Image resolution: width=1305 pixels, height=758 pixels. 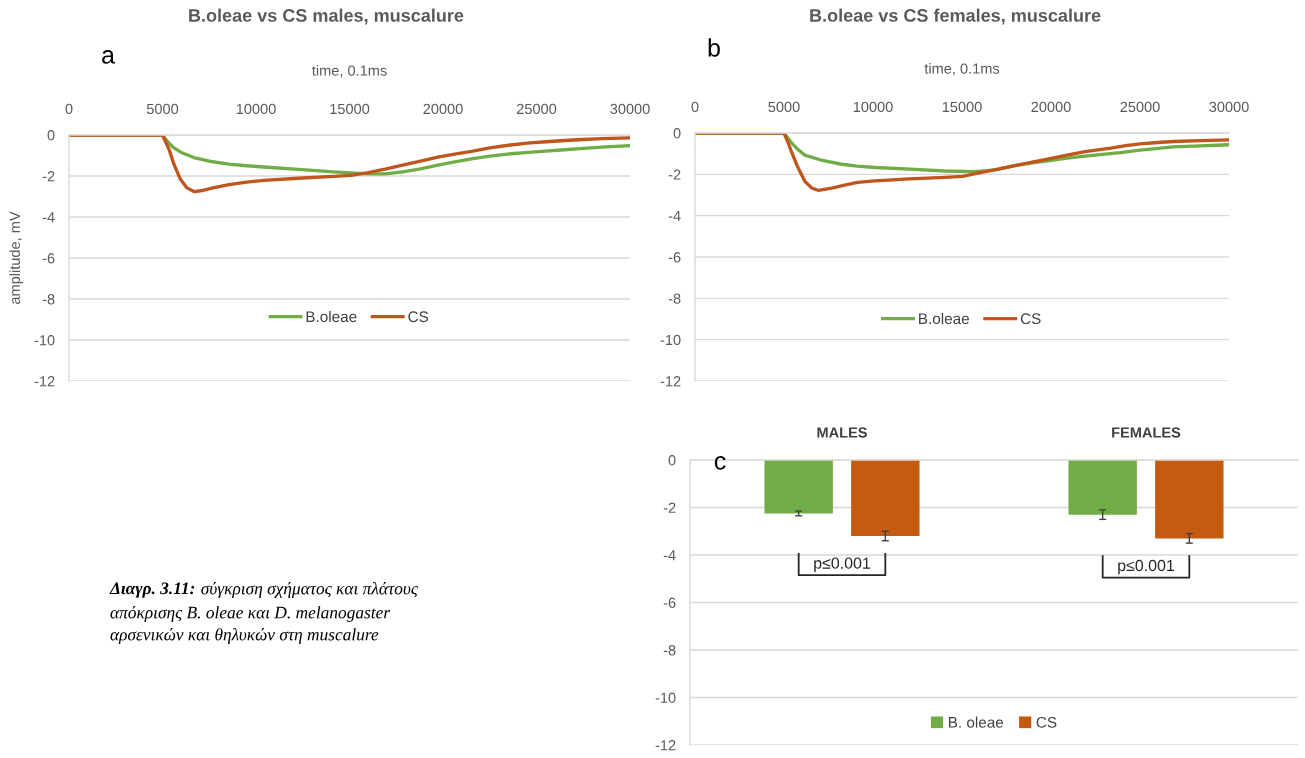 I want to click on legend-label: B. oleae, so click(x=976, y=722).